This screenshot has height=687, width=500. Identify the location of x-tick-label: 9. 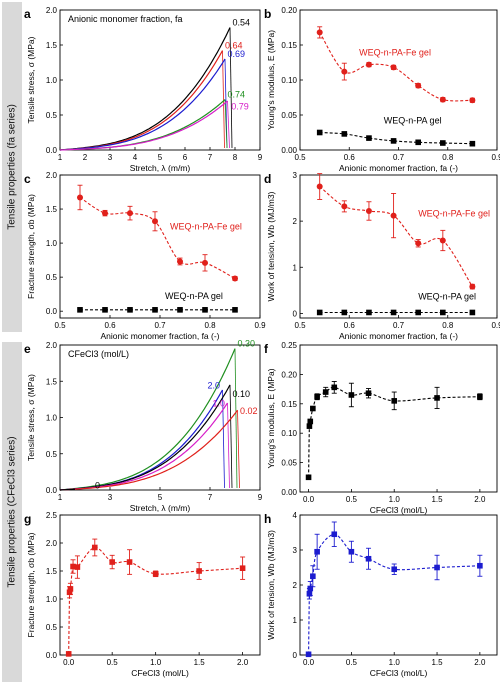
(260, 497).